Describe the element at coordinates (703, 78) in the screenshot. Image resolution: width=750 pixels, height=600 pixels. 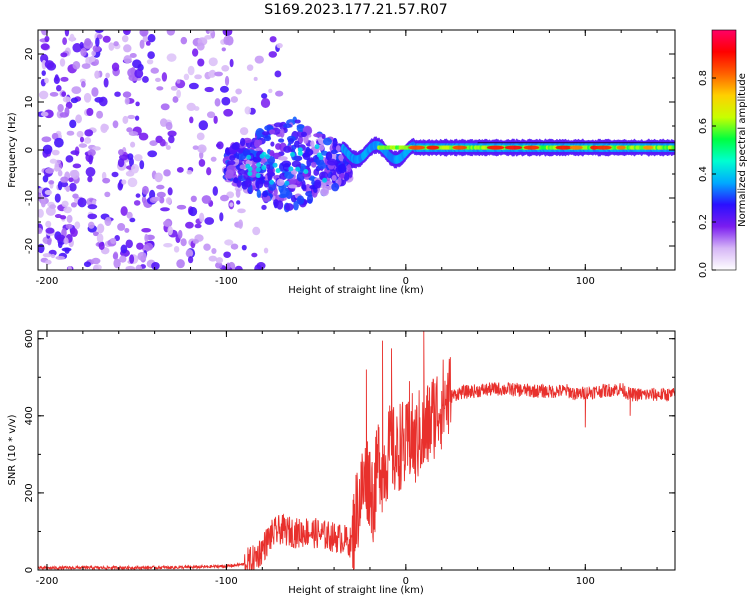
I see `colorbar-tick-label: 0.8` at that location.